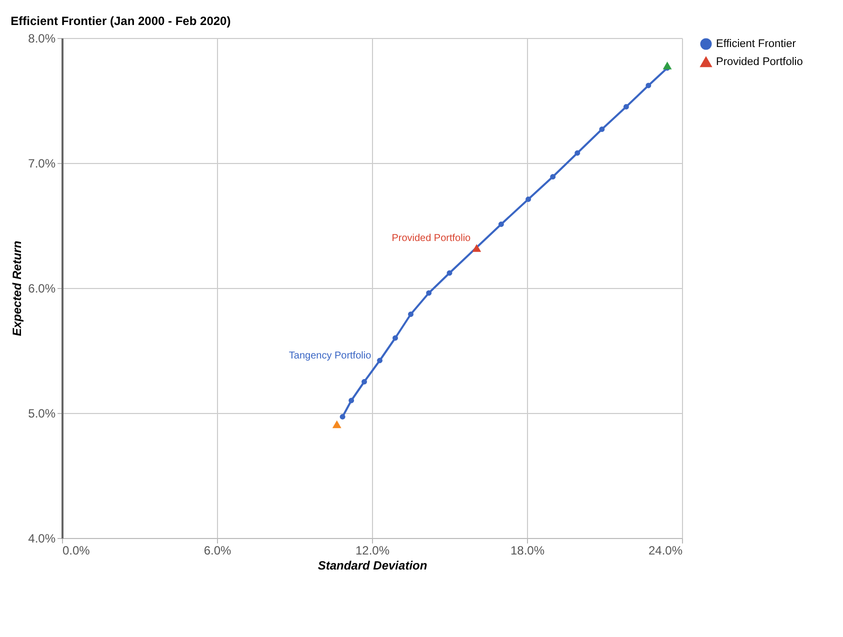  What do you see at coordinates (218, 551) in the screenshot?
I see `x-tick-label: 6.0%` at bounding box center [218, 551].